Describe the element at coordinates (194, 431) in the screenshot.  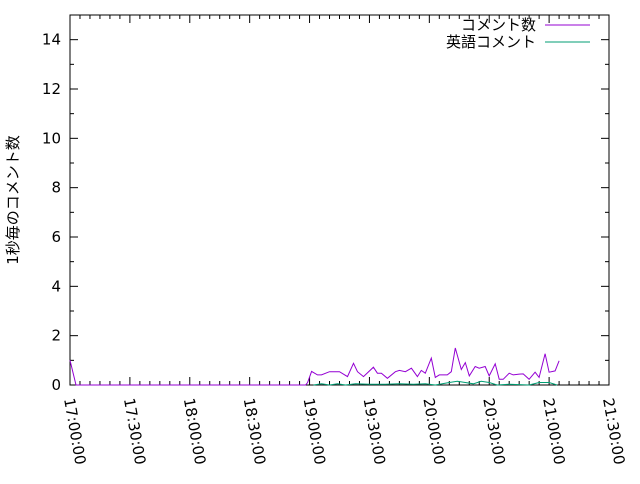
I see `x-tick-label: 18:00:00` at that location.